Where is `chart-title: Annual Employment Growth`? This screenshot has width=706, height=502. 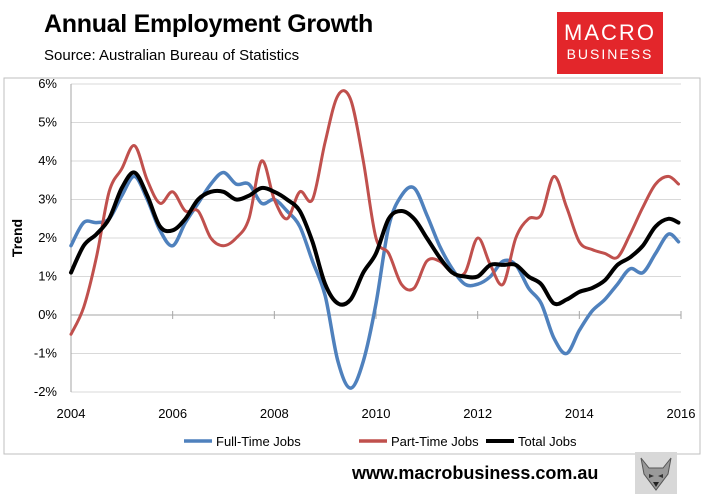 chart-title: Annual Employment Growth is located at coordinates (208, 24).